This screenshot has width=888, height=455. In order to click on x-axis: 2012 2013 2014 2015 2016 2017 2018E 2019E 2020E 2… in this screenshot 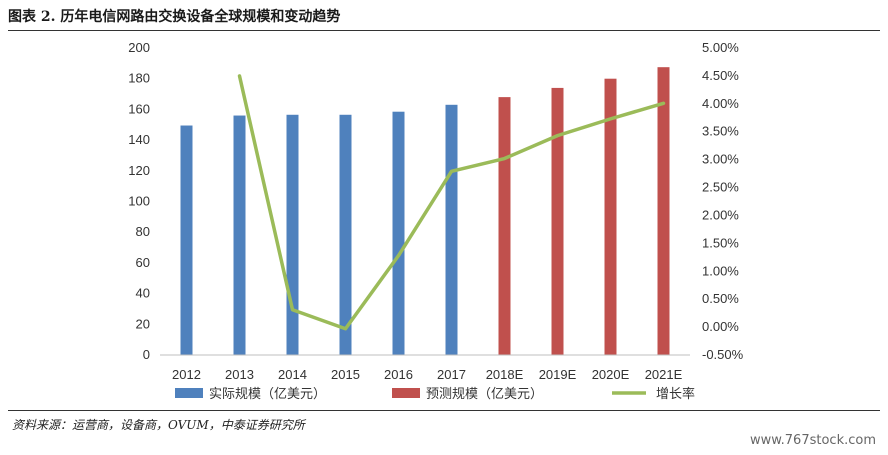, I will do `click(425, 368)`.